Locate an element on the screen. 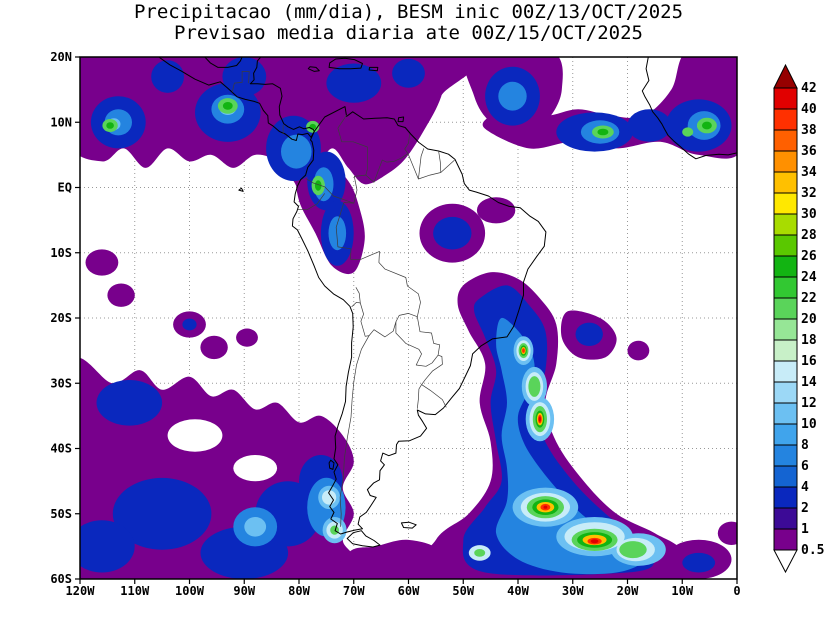 Image resolution: width=825 pixels, height=637 pixels. svg-text: 40 is located at coordinates (809, 109).